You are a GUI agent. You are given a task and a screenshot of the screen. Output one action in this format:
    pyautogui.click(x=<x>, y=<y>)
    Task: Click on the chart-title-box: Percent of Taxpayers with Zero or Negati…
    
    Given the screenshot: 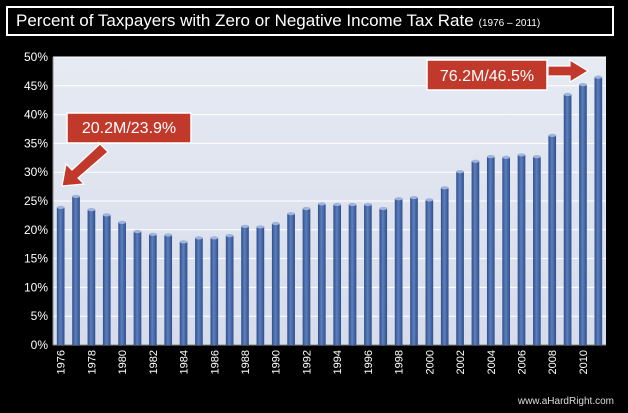 What is the action you would take?
    pyautogui.click(x=310, y=21)
    